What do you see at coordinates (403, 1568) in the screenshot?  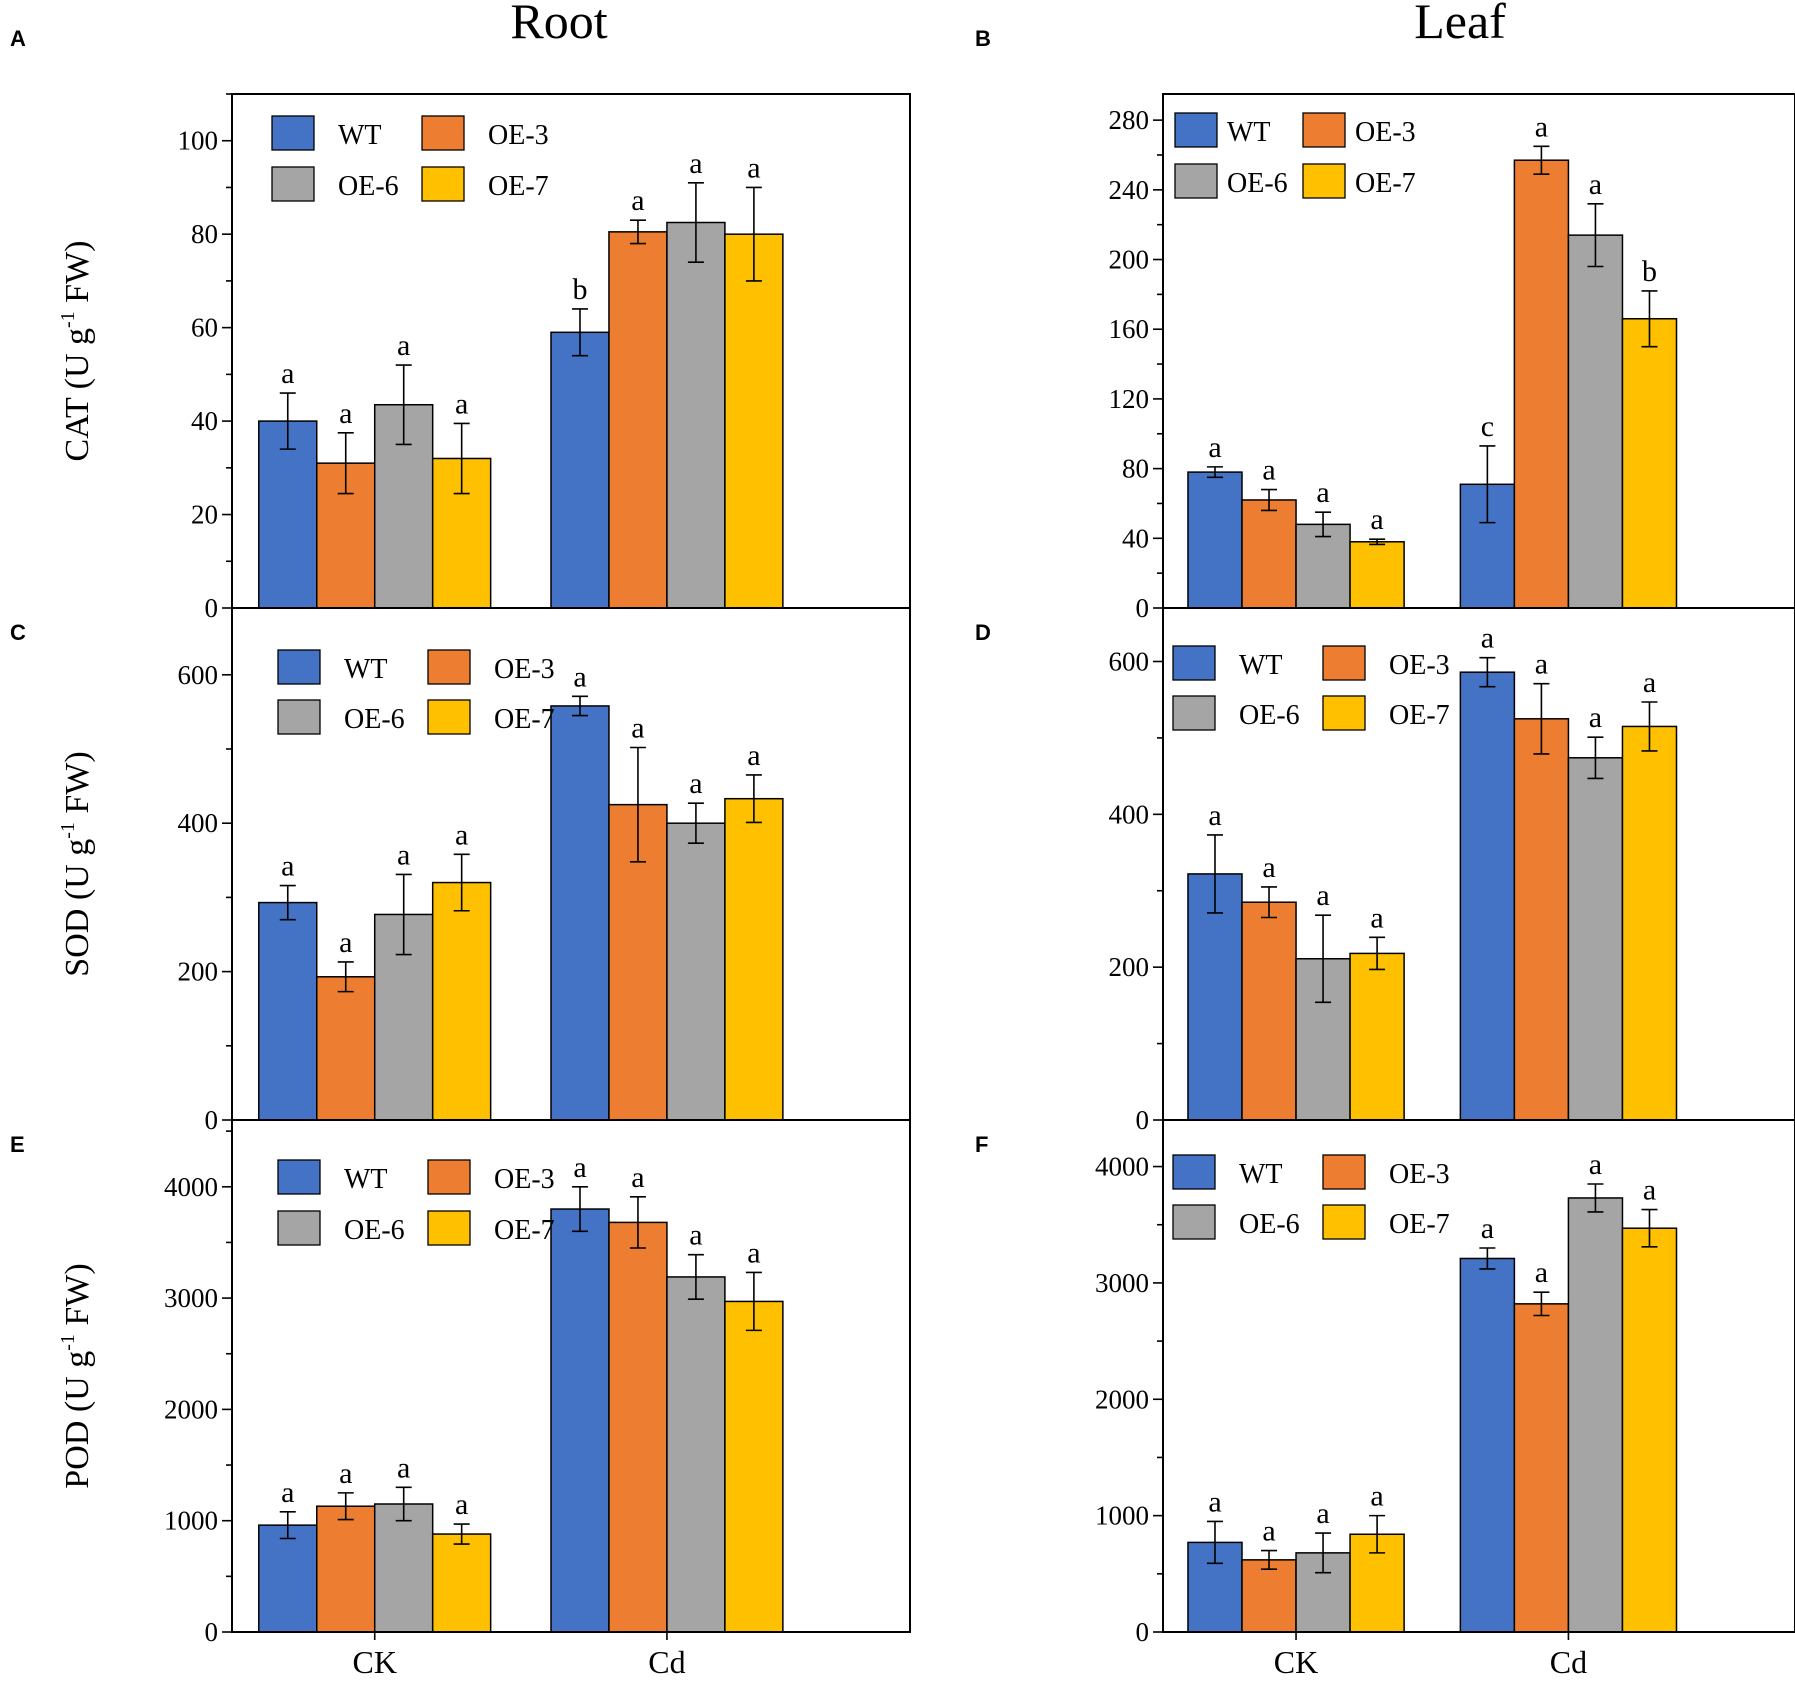 I see `bar-oe-6-ck` at bounding box center [403, 1568].